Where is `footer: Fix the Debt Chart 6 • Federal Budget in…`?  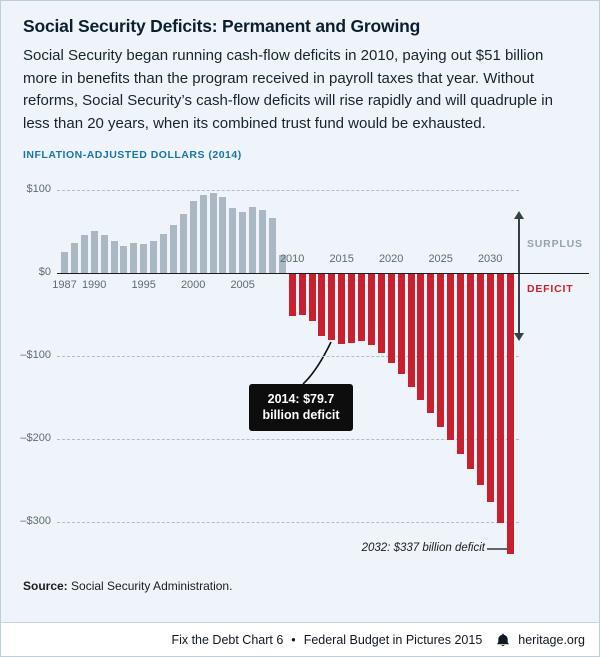 footer: Fix the Debt Chart 6 • Federal Budget in… is located at coordinates (300, 639).